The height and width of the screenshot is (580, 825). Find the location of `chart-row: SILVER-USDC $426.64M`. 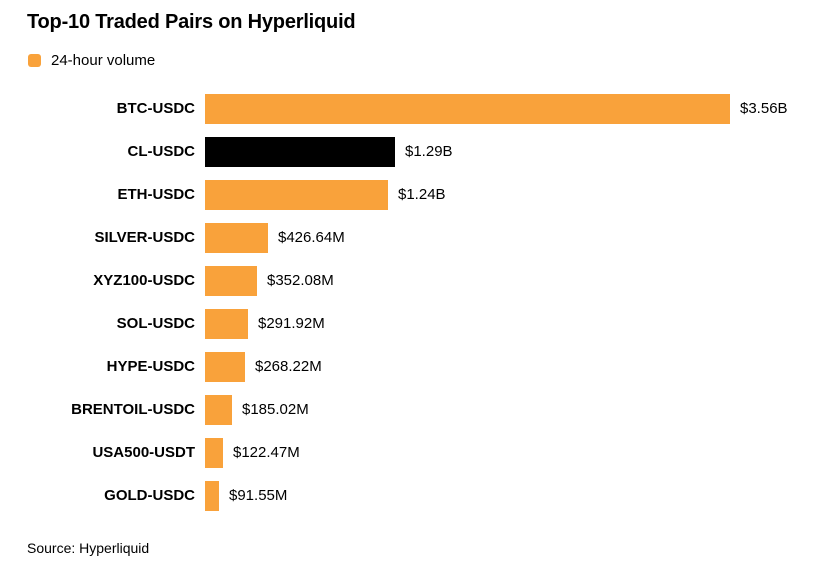

chart-row: SILVER-USDC $426.64M is located at coordinates (412, 237).